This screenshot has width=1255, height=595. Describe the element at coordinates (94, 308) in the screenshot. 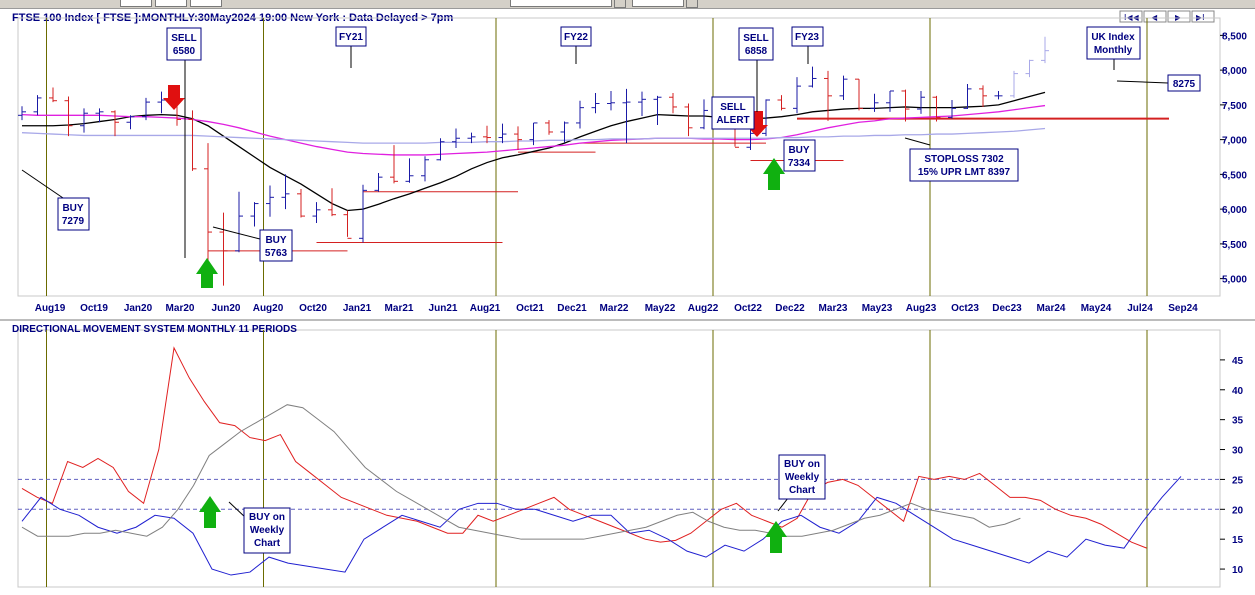

I see `x-tick-label: Oct19` at that location.